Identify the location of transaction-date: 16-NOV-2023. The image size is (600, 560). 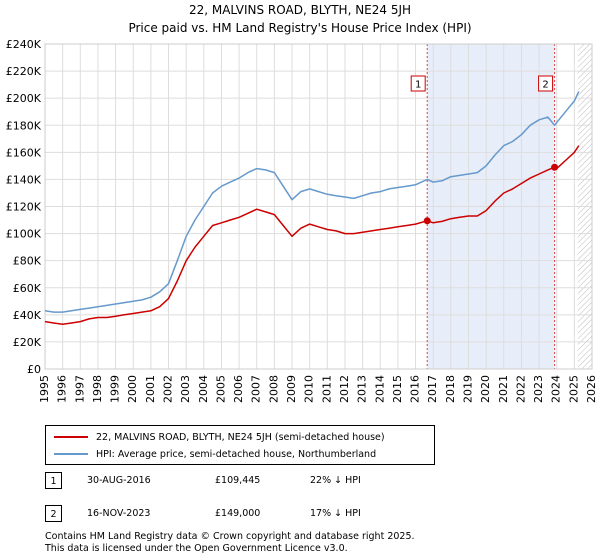
(119, 513).